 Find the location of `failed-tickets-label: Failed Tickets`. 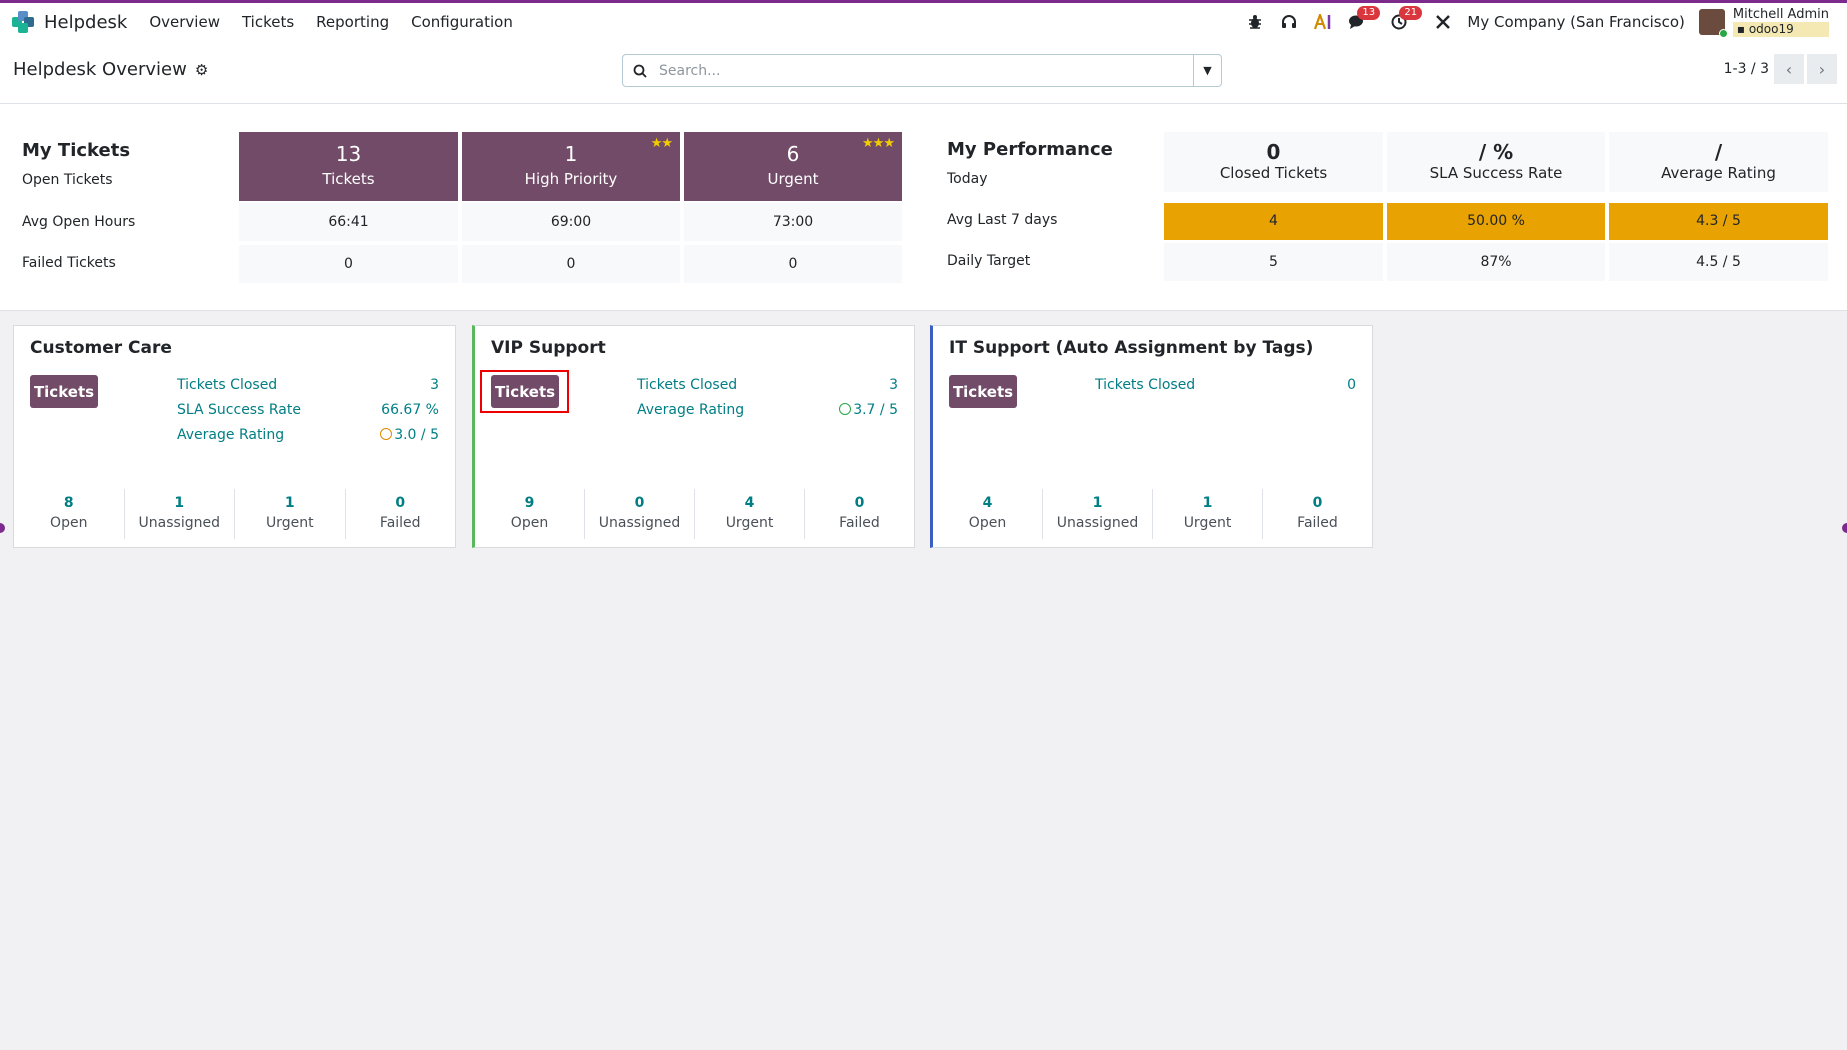

failed-tickets-label: Failed Tickets is located at coordinates (69, 263).